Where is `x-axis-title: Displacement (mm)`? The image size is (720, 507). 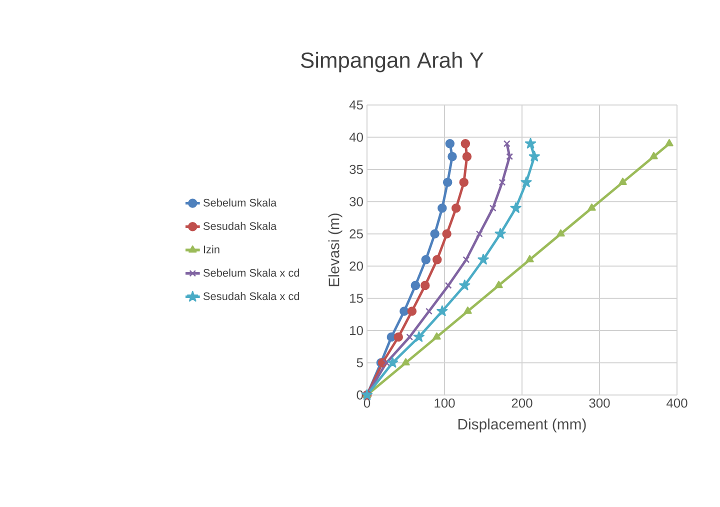
x-axis-title: Displacement (mm) is located at coordinates (522, 425).